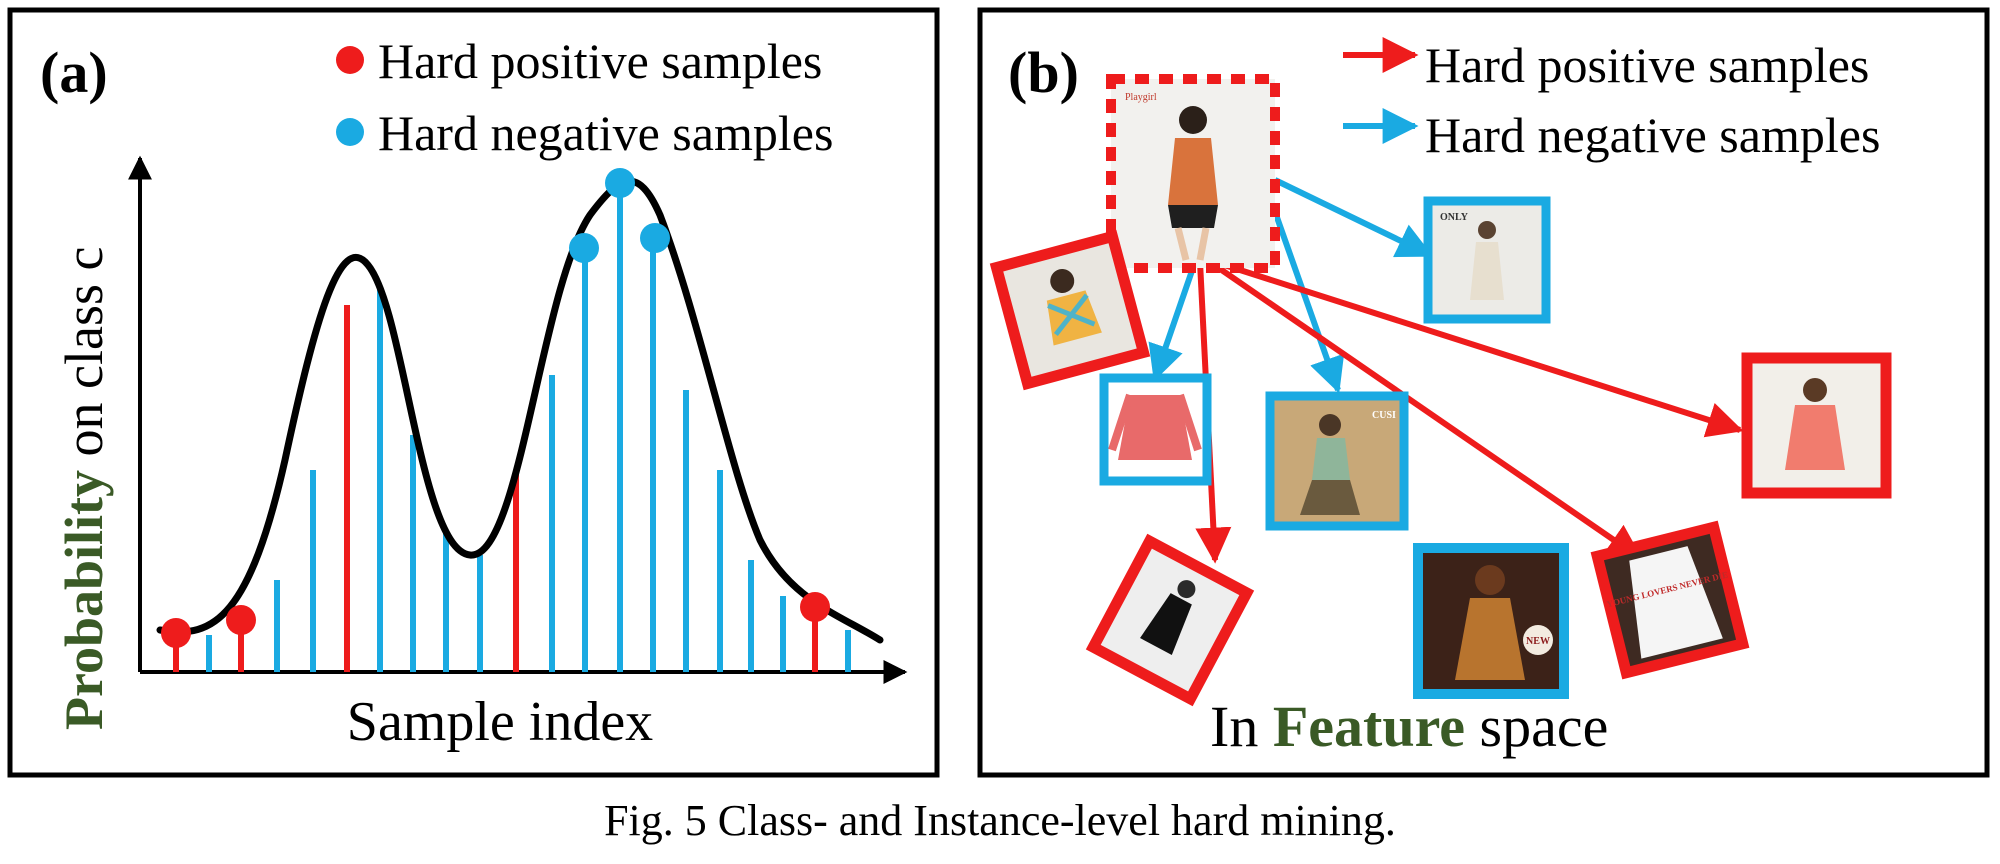 This screenshot has width=2000, height=864. I want to click on person-coat, so click(1490, 639).